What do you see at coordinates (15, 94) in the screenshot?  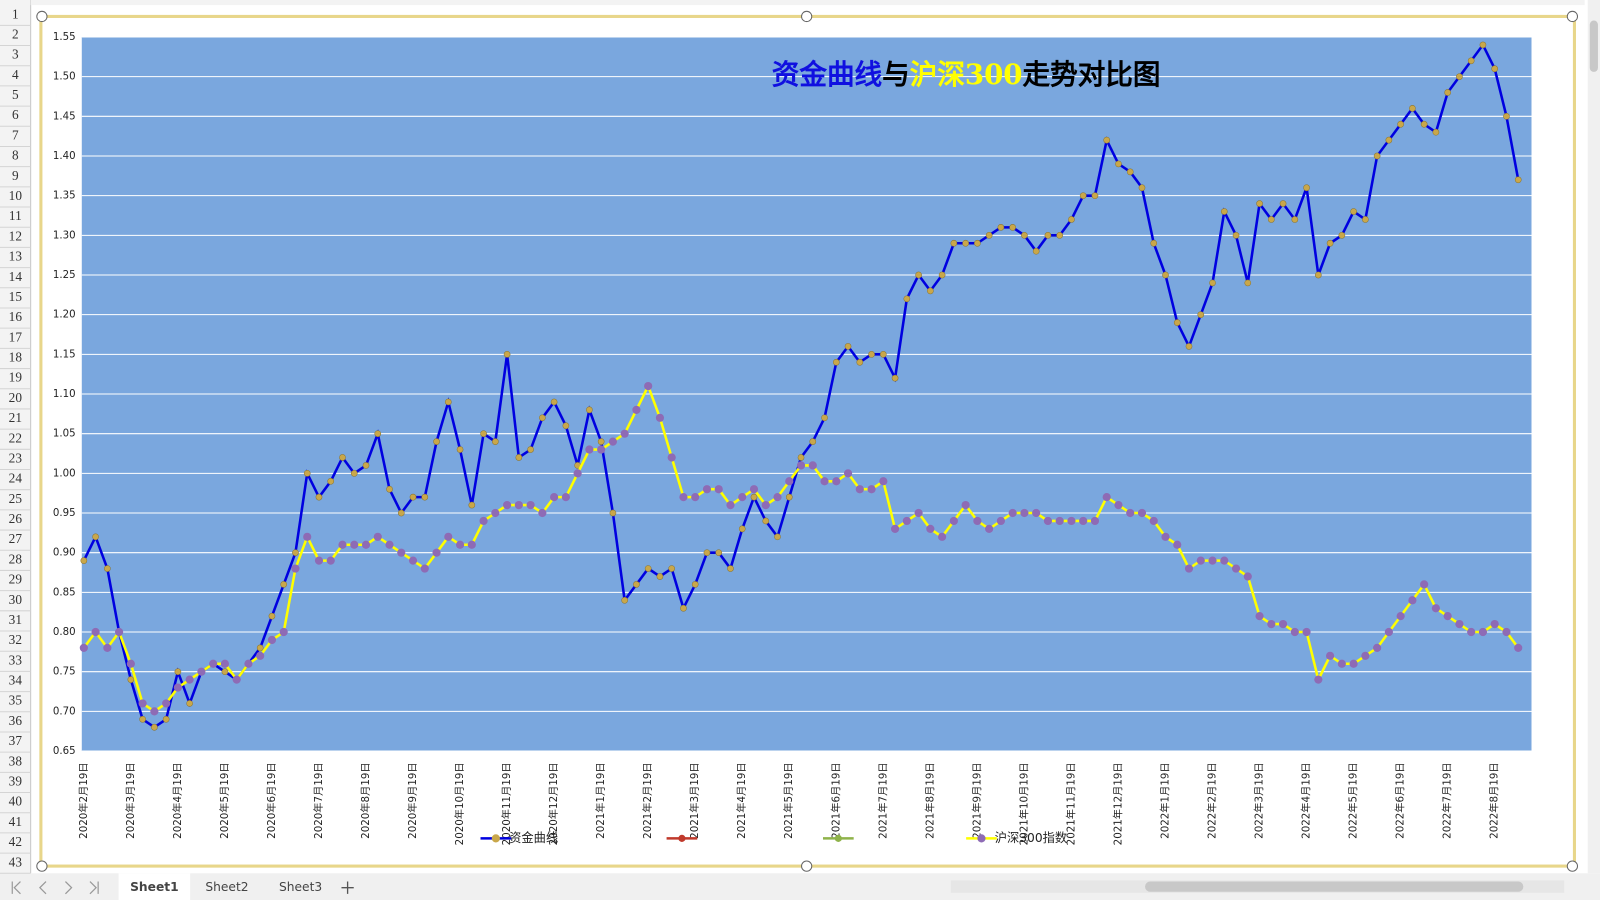 I see `row-number: 5` at bounding box center [15, 94].